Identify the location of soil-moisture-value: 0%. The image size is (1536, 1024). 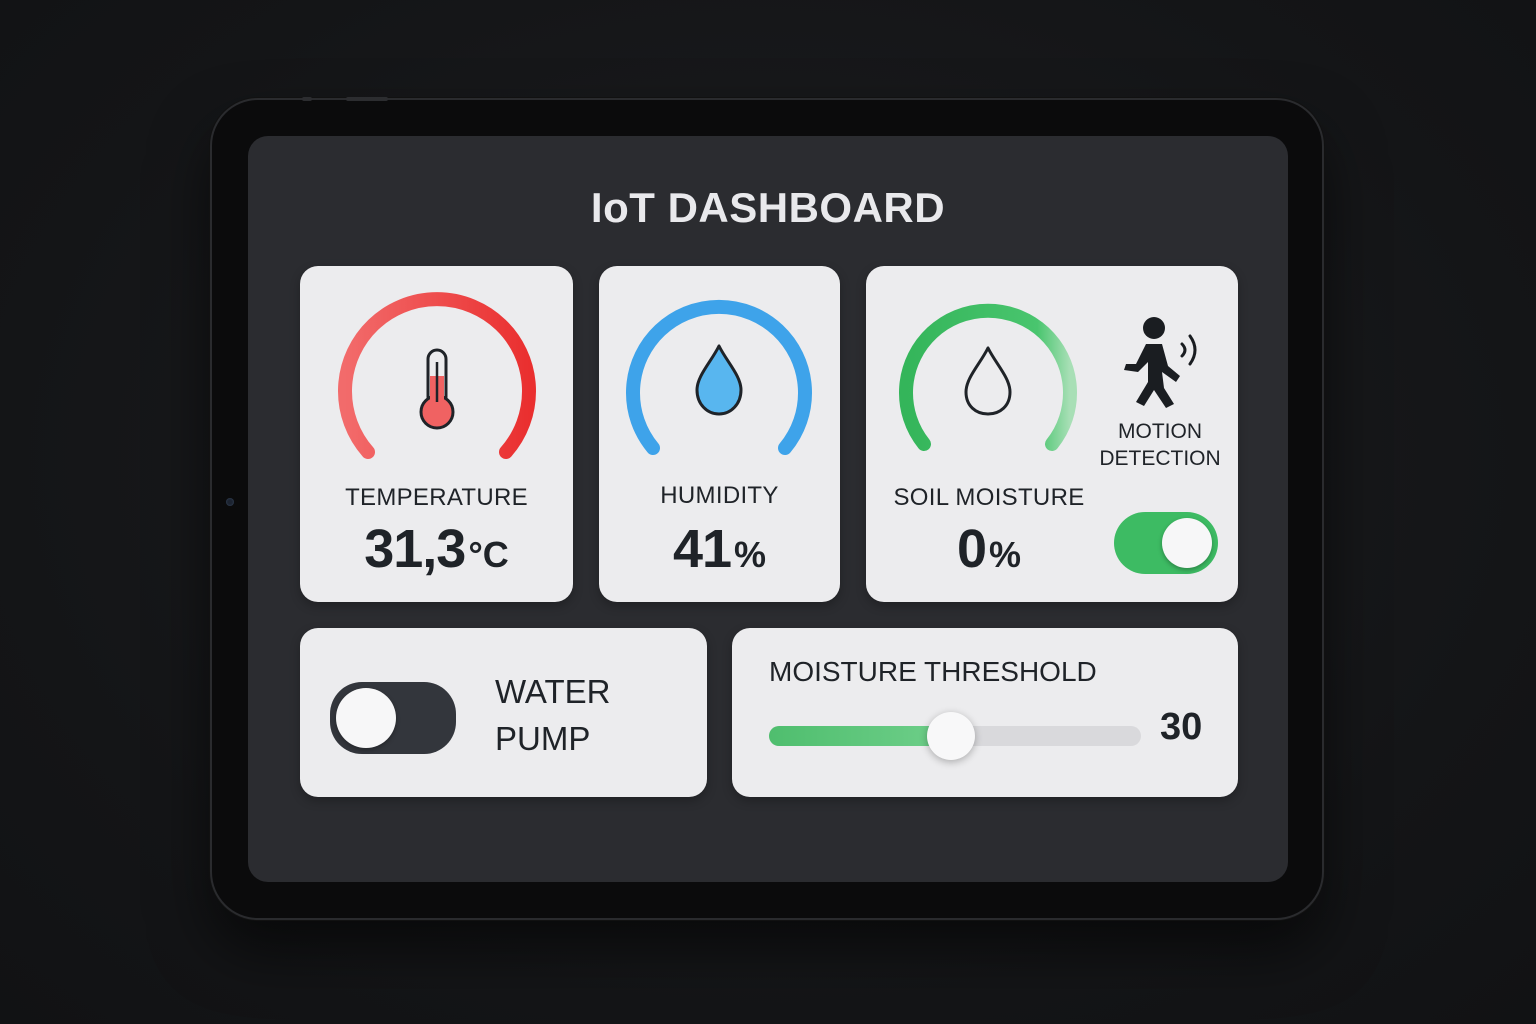
(989, 549).